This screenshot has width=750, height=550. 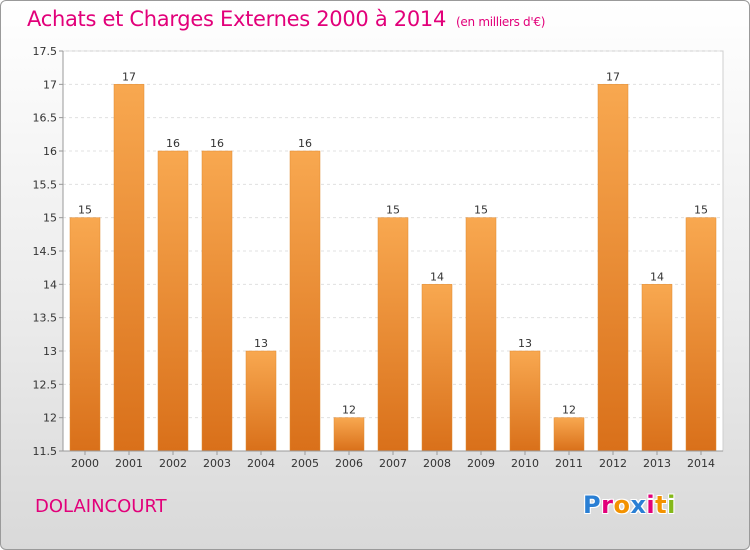 What do you see at coordinates (45, 184) in the screenshot?
I see `y-tick-label: 15.5` at bounding box center [45, 184].